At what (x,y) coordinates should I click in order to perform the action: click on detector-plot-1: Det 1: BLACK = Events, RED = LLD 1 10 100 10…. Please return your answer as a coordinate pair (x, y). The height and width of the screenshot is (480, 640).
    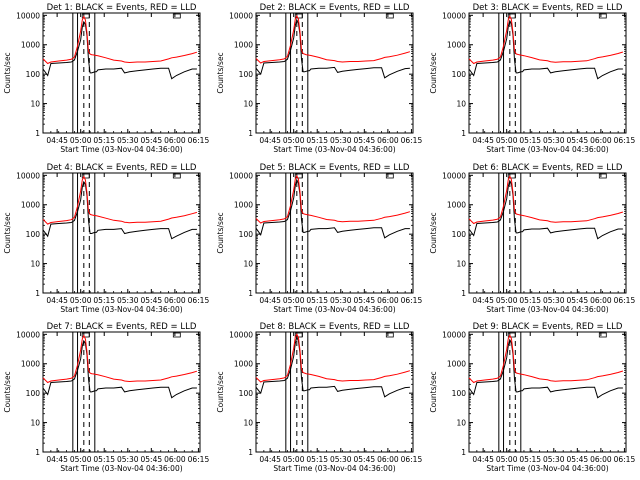
    Looking at the image, I should click on (106, 78).